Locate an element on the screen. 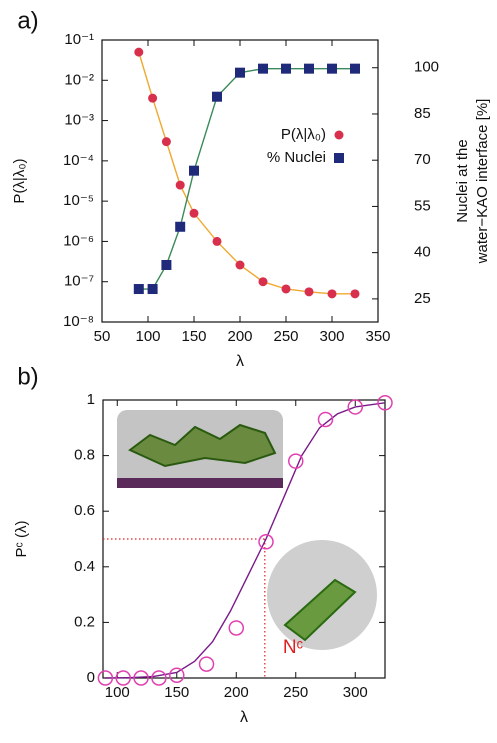  y-tick-label: 1 is located at coordinates (91, 399).